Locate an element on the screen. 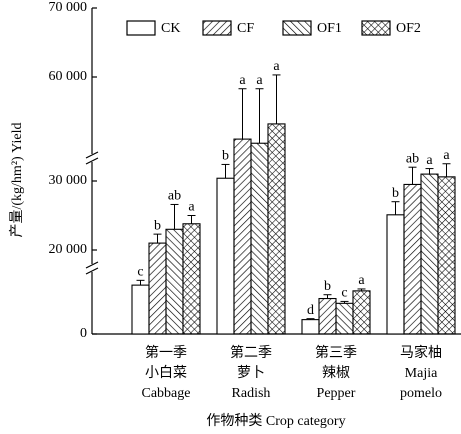  x-tick-label: Cabbage is located at coordinates (166, 393).